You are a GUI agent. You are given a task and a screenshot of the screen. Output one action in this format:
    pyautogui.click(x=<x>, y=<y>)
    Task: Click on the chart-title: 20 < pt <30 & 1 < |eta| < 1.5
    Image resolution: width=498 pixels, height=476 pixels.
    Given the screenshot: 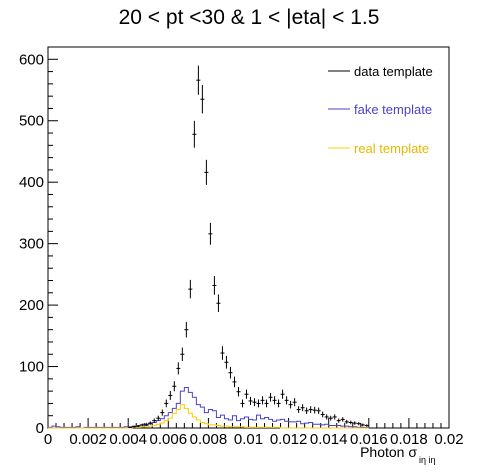 What is the action you would take?
    pyautogui.click(x=249, y=17)
    